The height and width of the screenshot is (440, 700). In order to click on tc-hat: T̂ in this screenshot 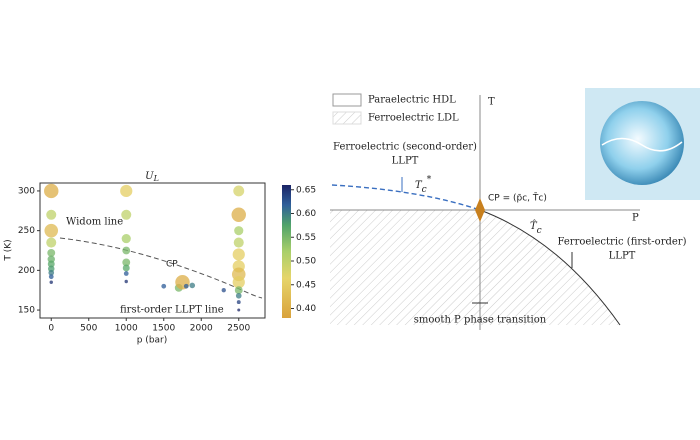, I will do `click(534, 226)`.